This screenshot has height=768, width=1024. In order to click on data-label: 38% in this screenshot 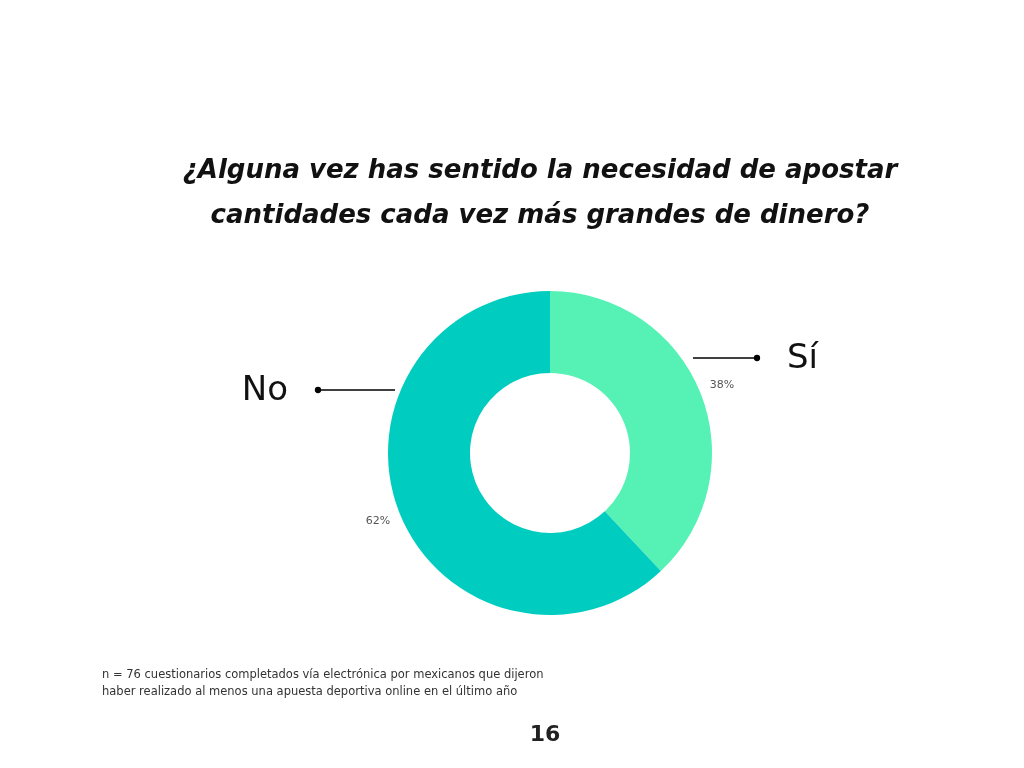, I will do `click(722, 384)`.